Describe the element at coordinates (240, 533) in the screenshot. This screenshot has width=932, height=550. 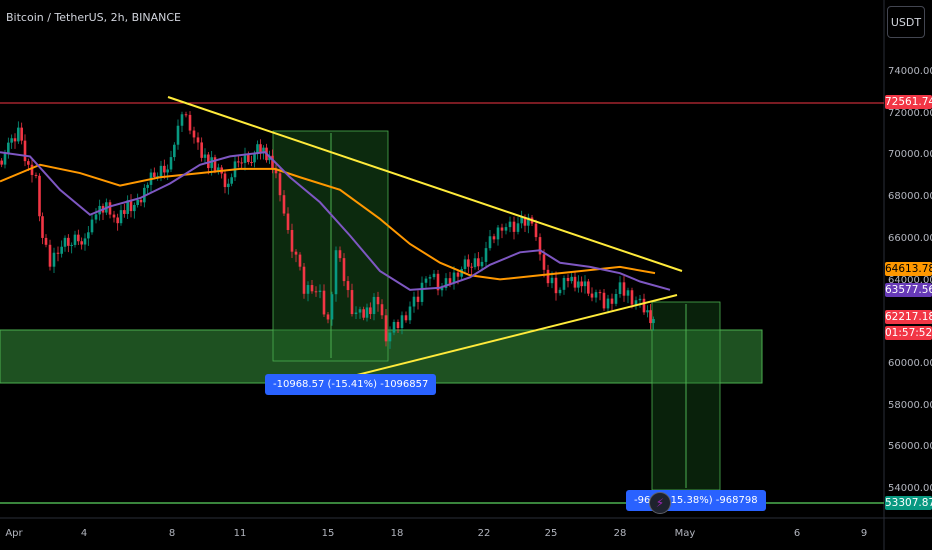
I see `time-tick: 11` at that location.